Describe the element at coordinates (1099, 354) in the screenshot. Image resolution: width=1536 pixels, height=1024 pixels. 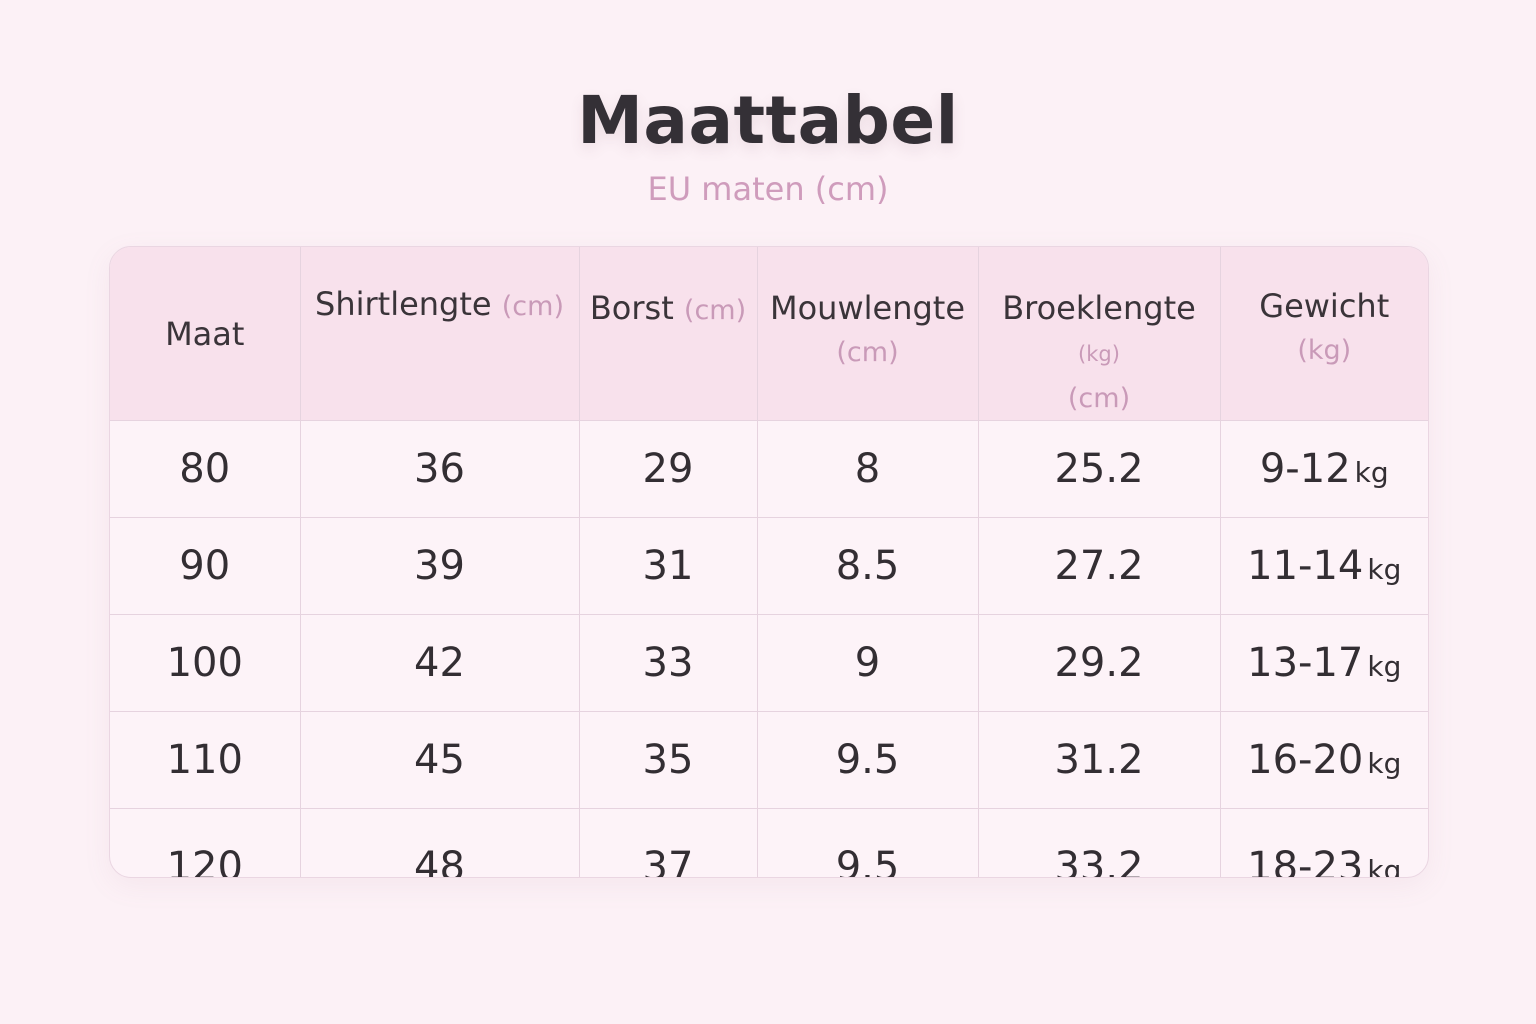
I see `header-unit-small: (kg)` at that location.